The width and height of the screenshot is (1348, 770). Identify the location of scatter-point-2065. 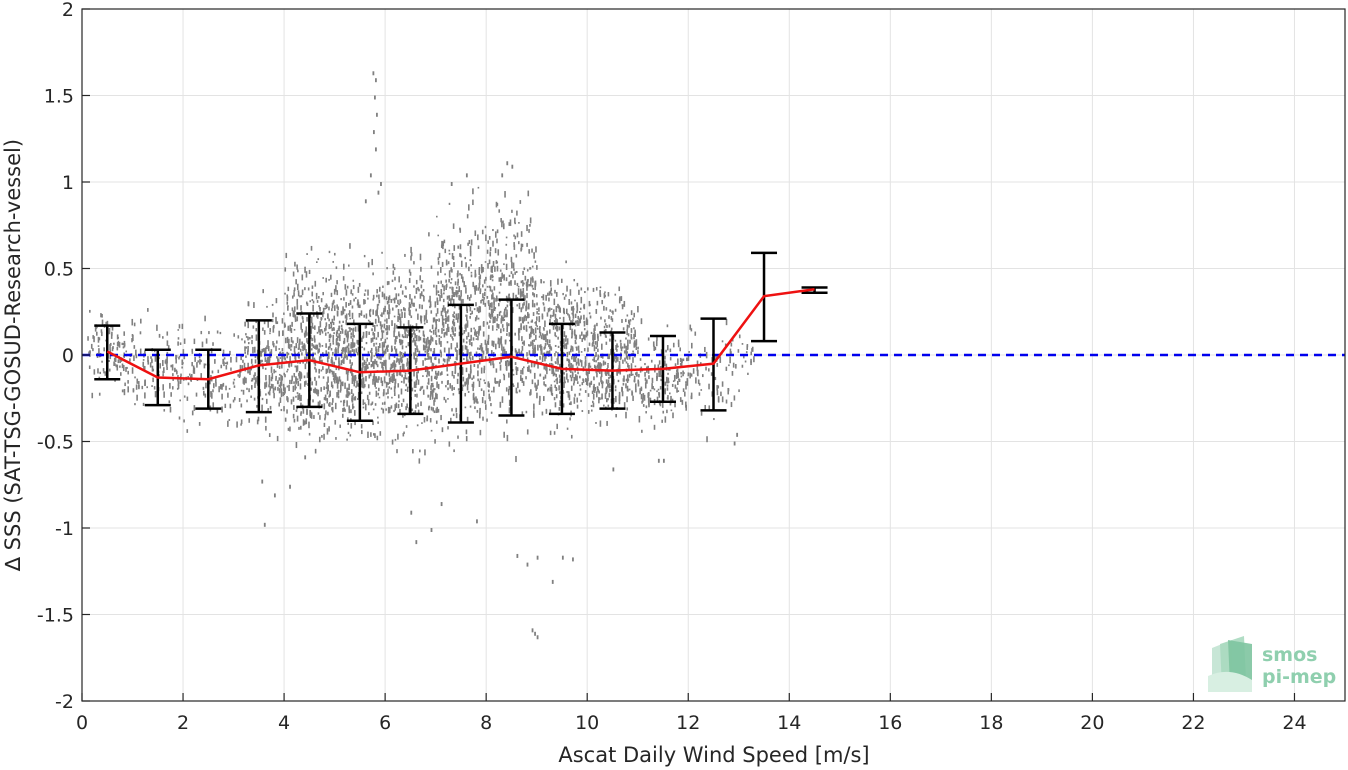
(482, 400).